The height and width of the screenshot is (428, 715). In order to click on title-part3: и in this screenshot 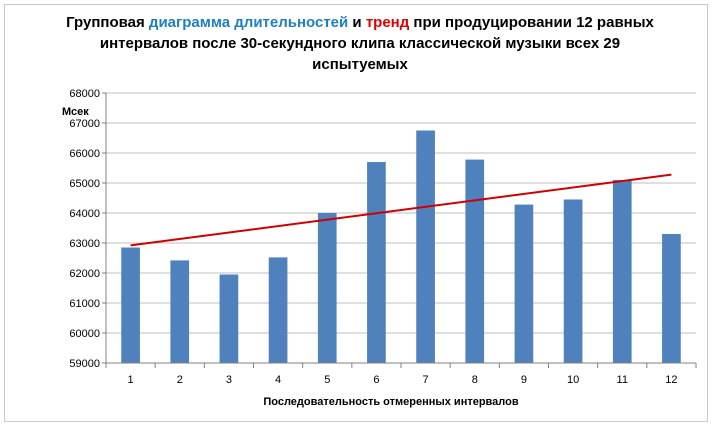, I will do `click(357, 22)`.